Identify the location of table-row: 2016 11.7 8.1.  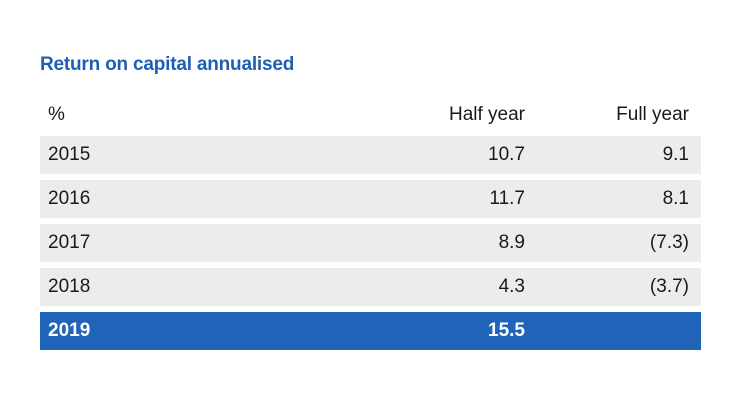
(370, 199).